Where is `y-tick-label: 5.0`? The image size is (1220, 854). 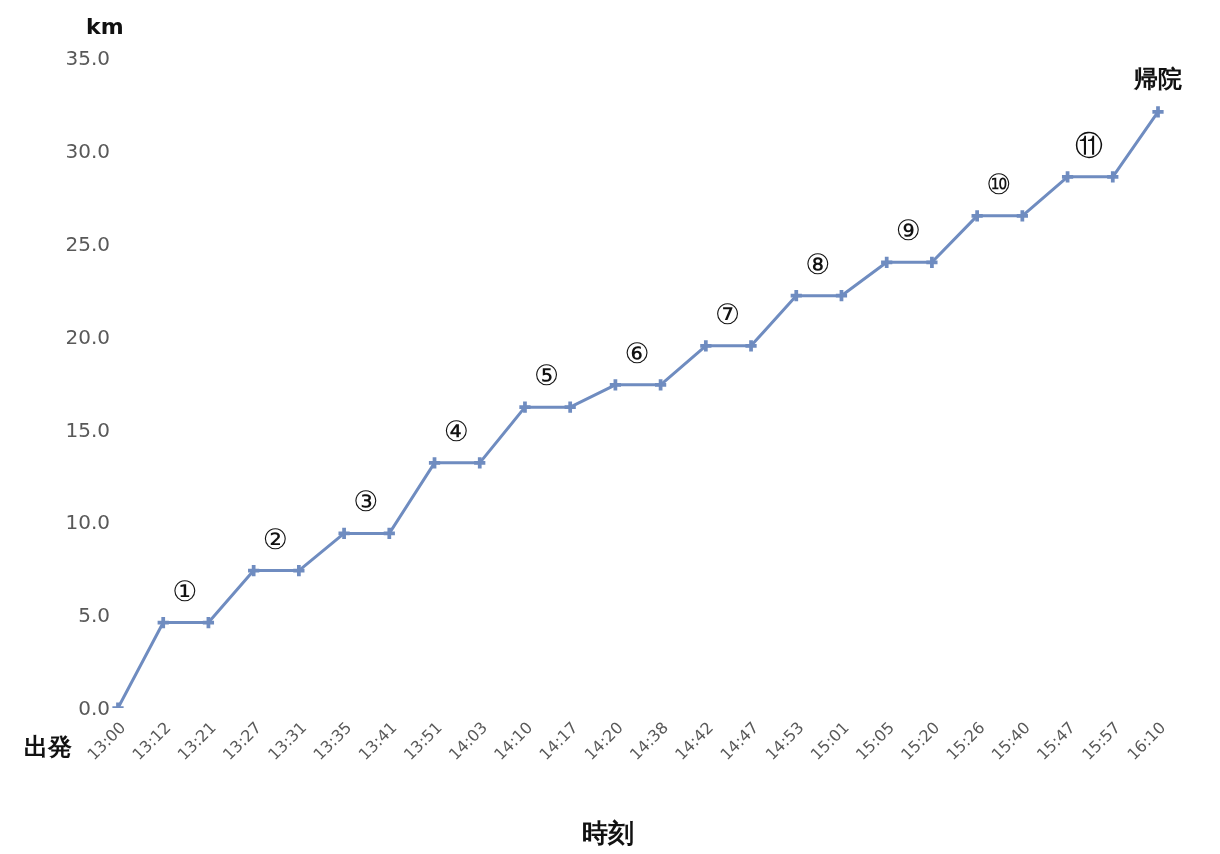
y-tick-label: 5.0 is located at coordinates (94, 615).